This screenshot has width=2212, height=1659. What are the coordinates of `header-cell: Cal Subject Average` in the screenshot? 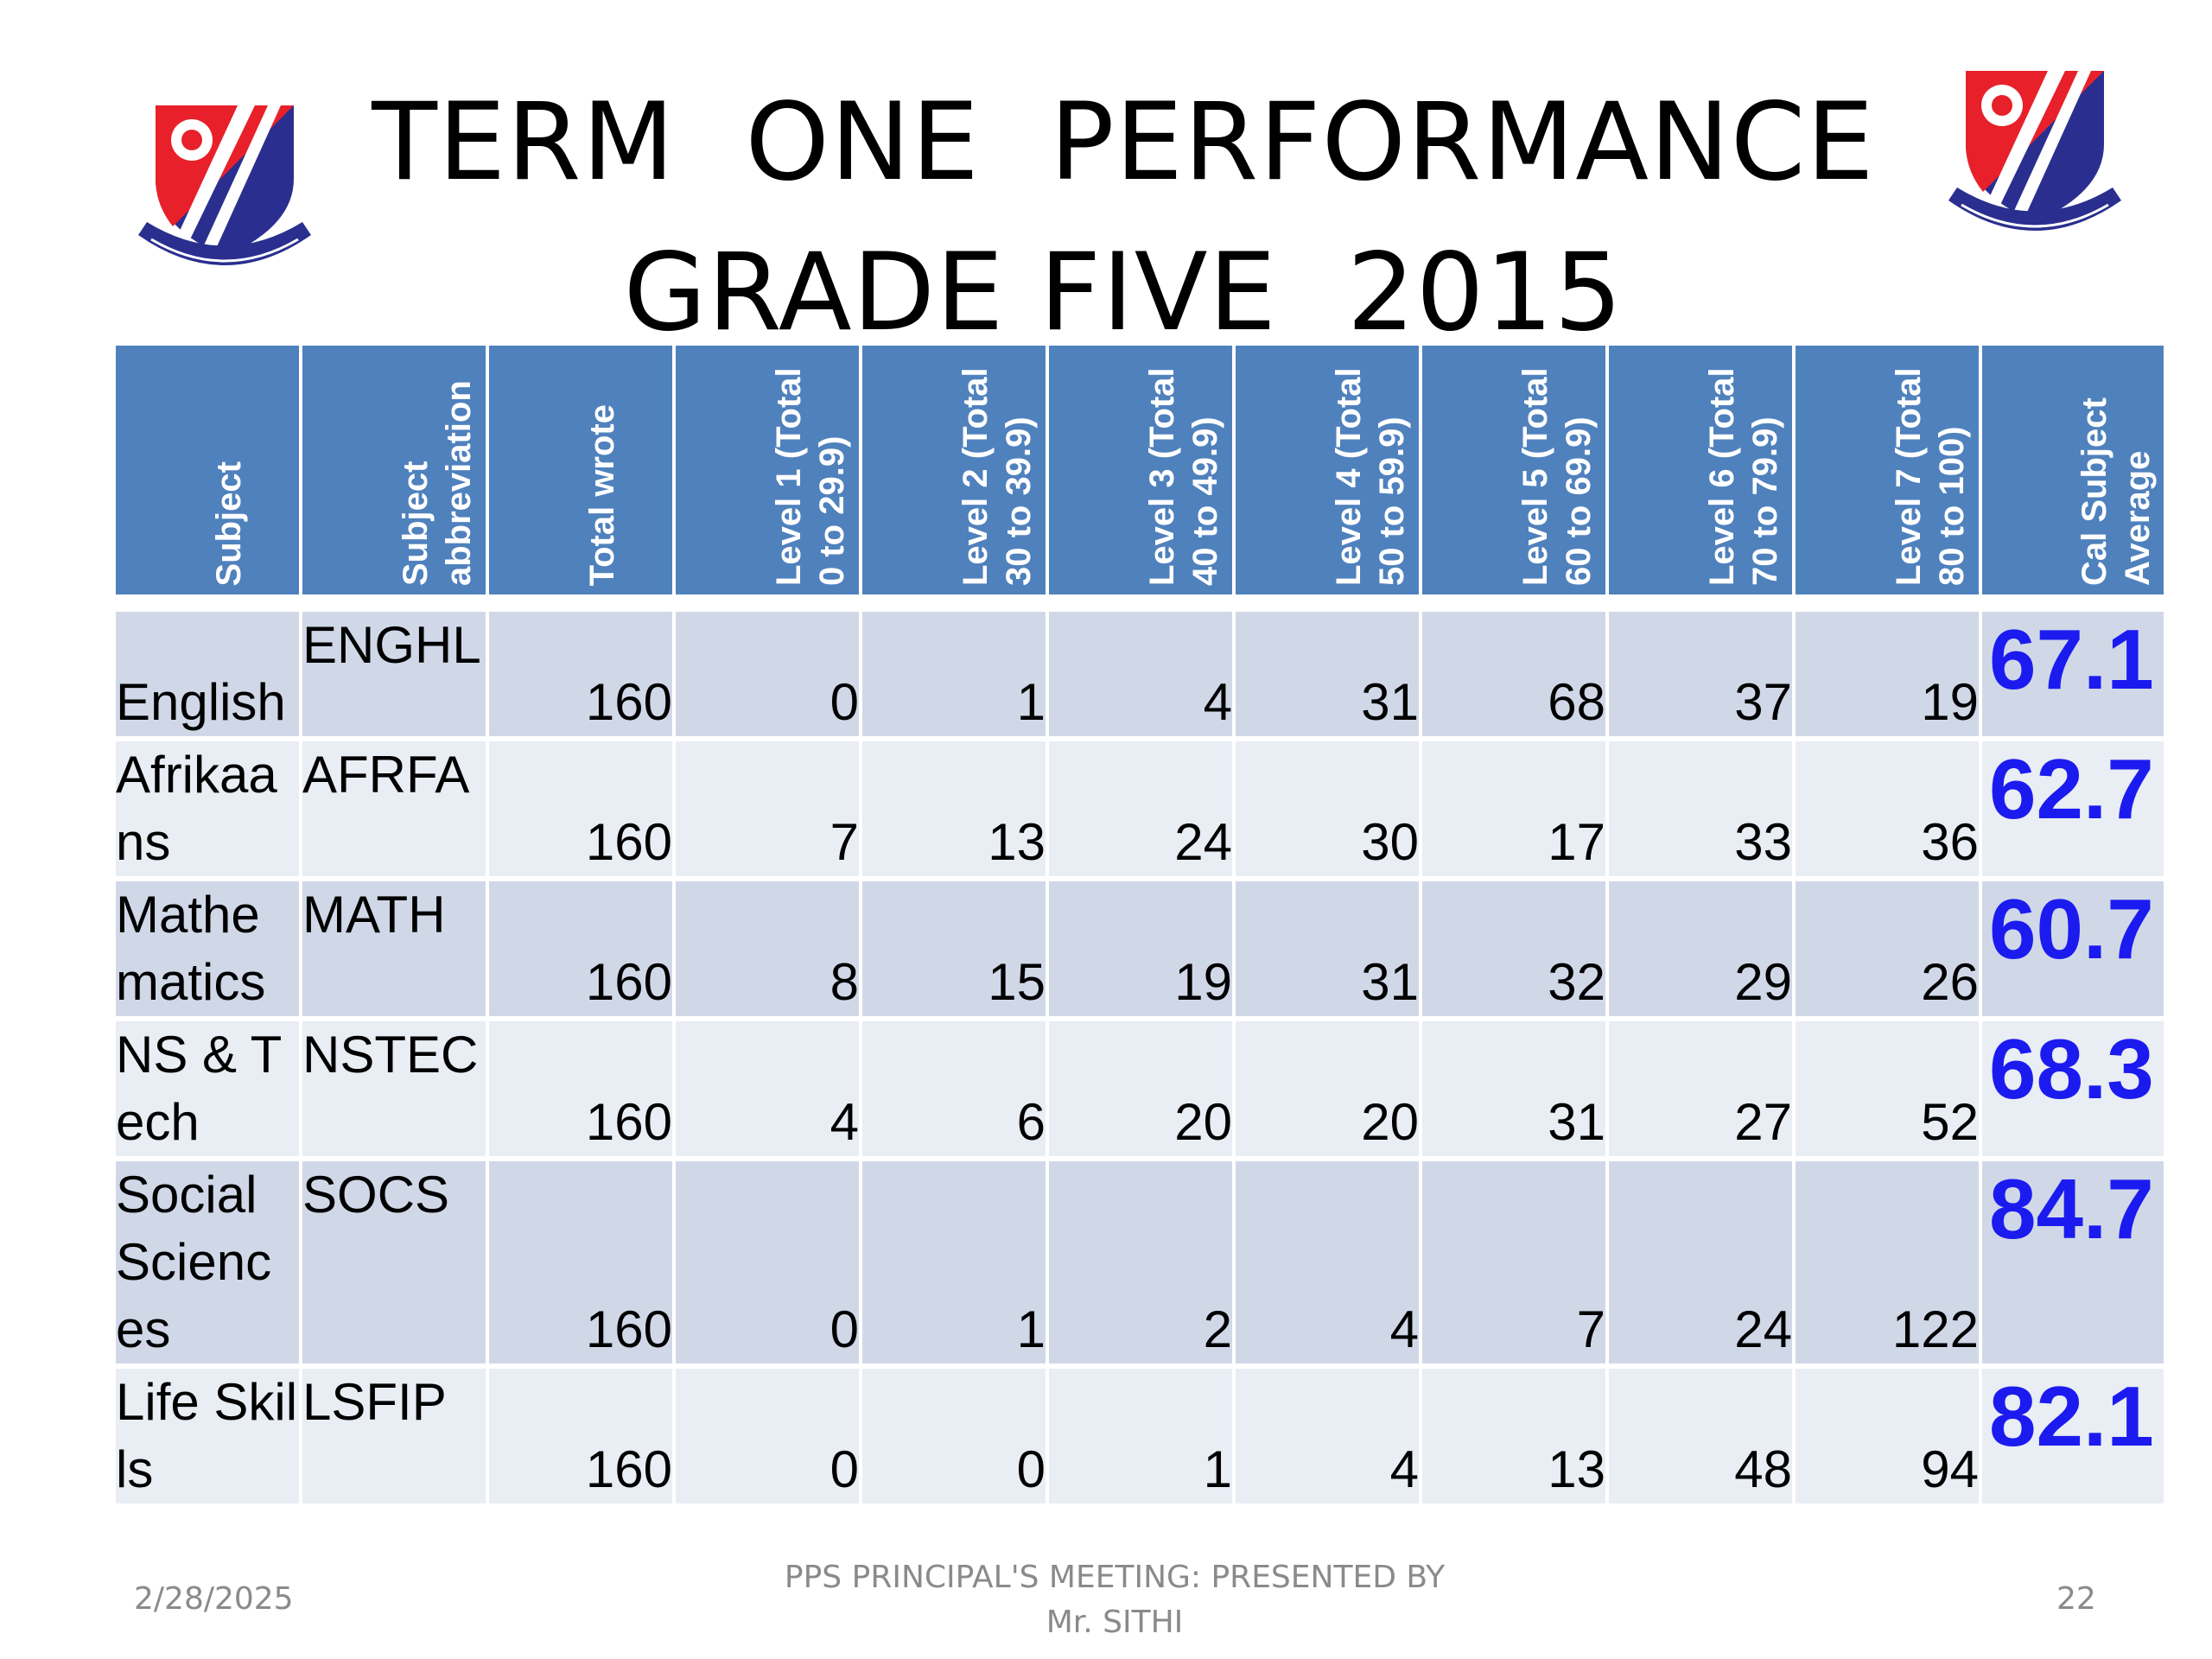 It's located at (2073, 470).